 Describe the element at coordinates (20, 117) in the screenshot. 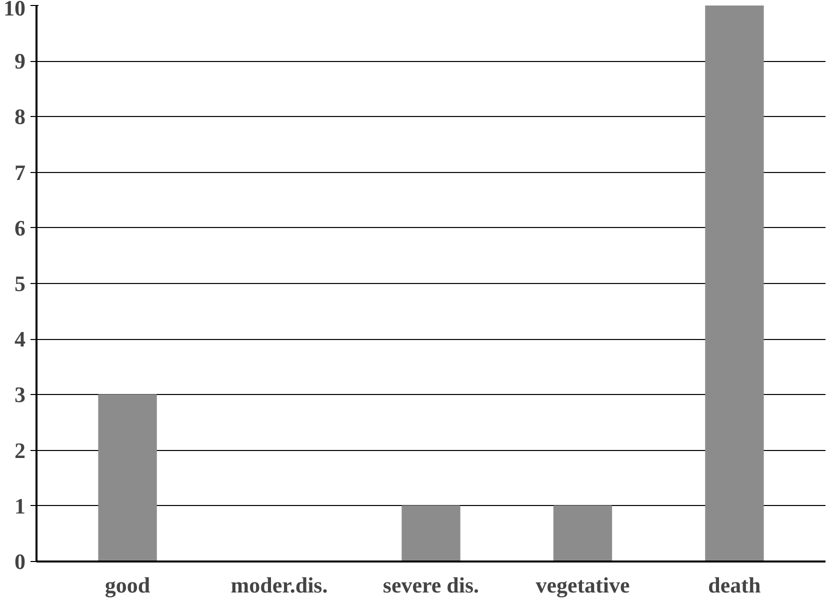

I see `y-tick-label: 8` at that location.